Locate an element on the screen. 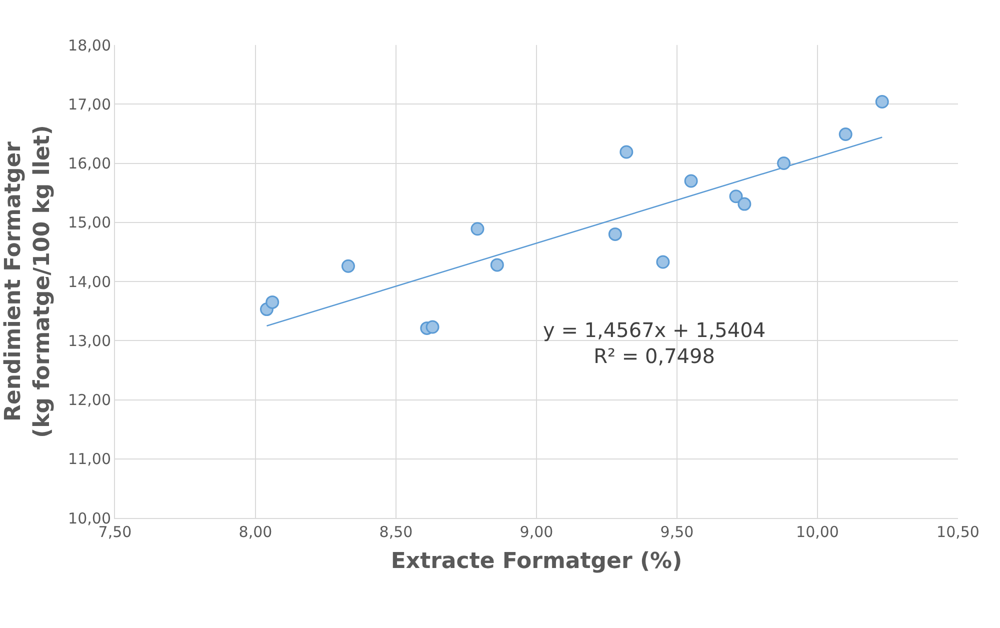 This screenshot has height=628, width=1000. x-tick-label: 9,50 is located at coordinates (677, 532).